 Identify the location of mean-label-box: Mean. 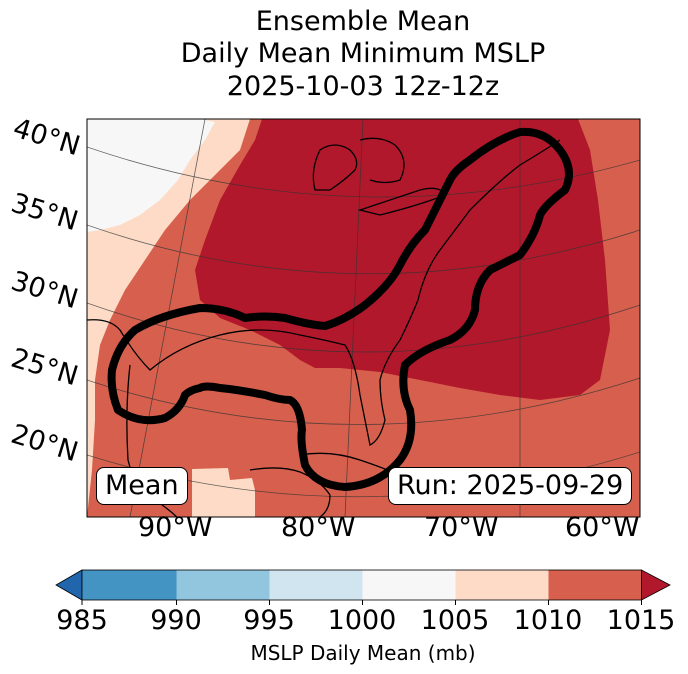
(142, 486).